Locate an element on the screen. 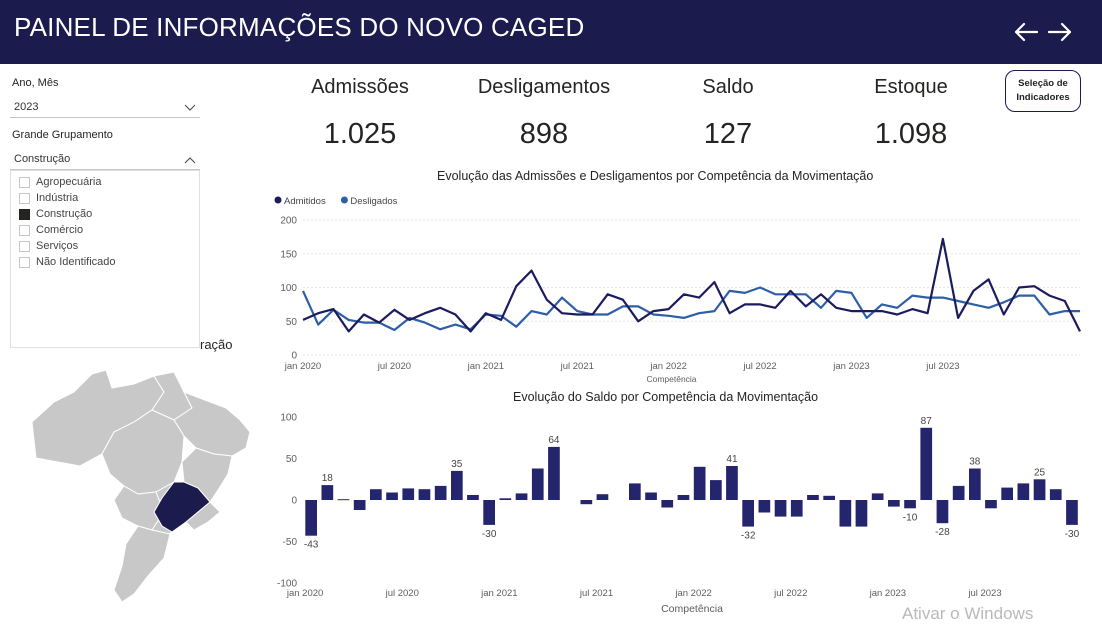 This screenshot has height=625, width=1102. list-item-label: Não Identificado is located at coordinates (76, 262).